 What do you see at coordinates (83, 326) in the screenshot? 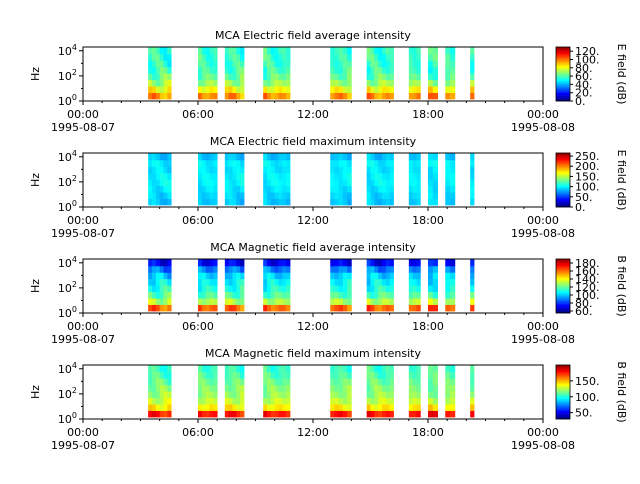
I see `x-tick-label: 00:00` at bounding box center [83, 326].